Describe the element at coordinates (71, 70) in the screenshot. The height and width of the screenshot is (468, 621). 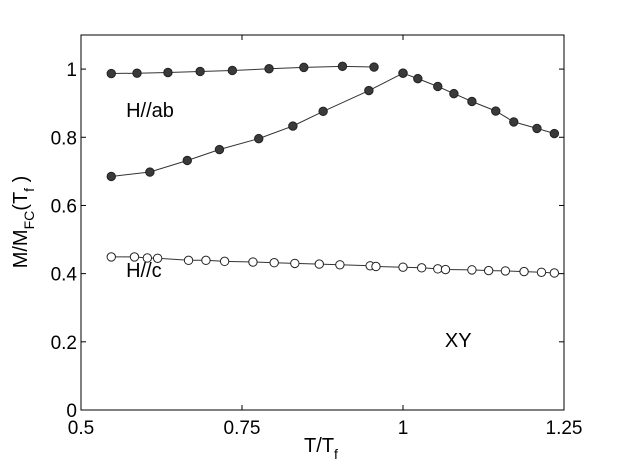
I see `y-tick-label: 1` at that location.